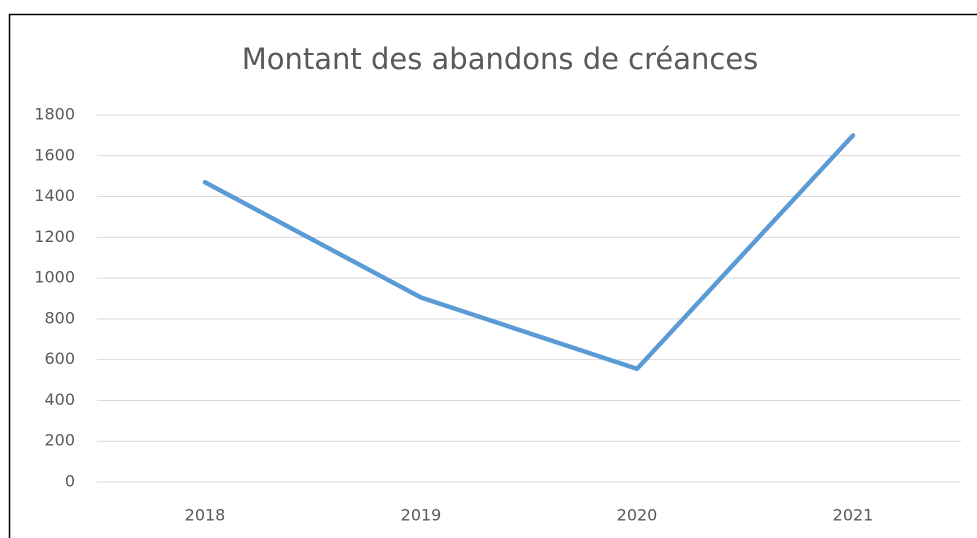 Image resolution: width=977 pixels, height=538 pixels. I want to click on y-tick-label: 1600, so click(54, 154).